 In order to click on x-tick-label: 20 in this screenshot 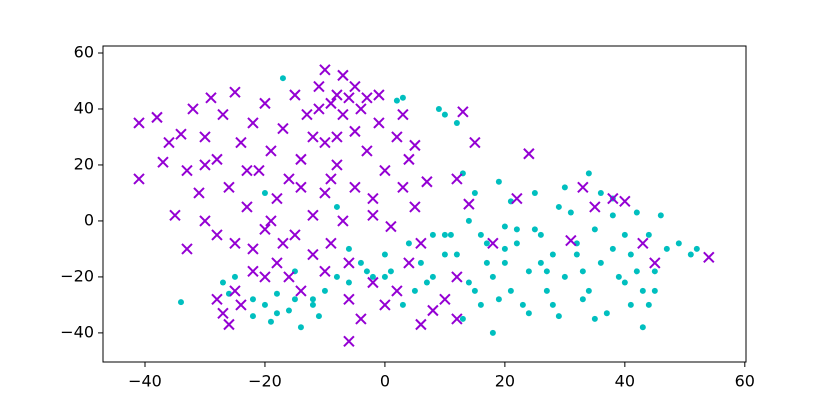, I will do `click(505, 381)`.